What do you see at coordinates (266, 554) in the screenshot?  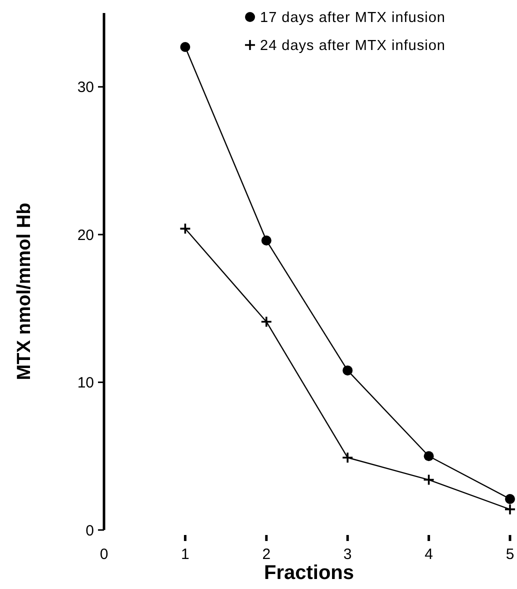 I see `x-tick-label: 2` at bounding box center [266, 554].